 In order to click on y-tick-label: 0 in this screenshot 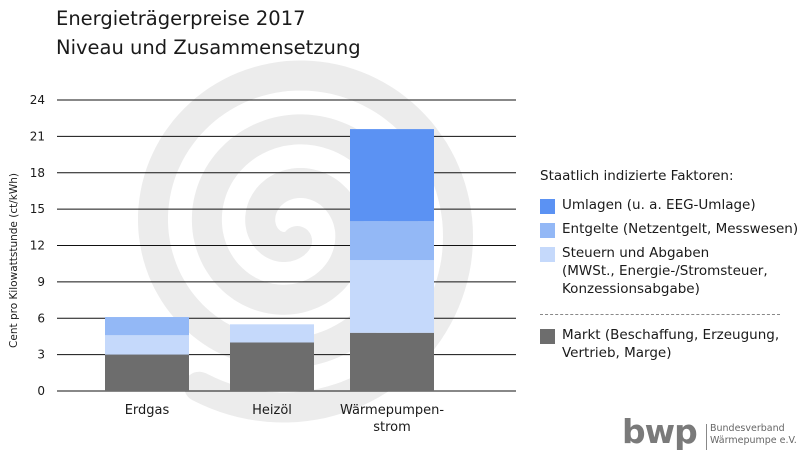, I will do `click(41, 391)`.